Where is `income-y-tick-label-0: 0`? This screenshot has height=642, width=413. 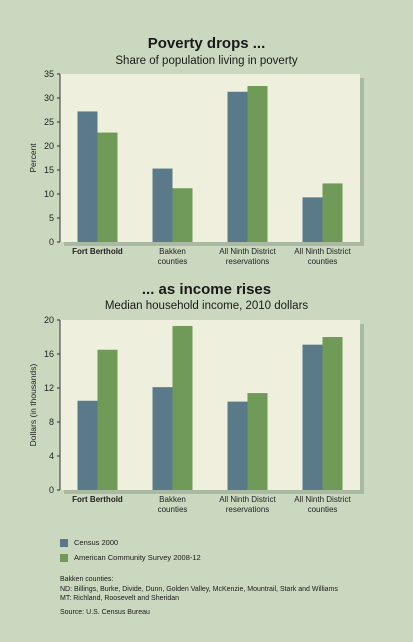
income-y-tick-label-0: 0 is located at coordinates (51, 490).